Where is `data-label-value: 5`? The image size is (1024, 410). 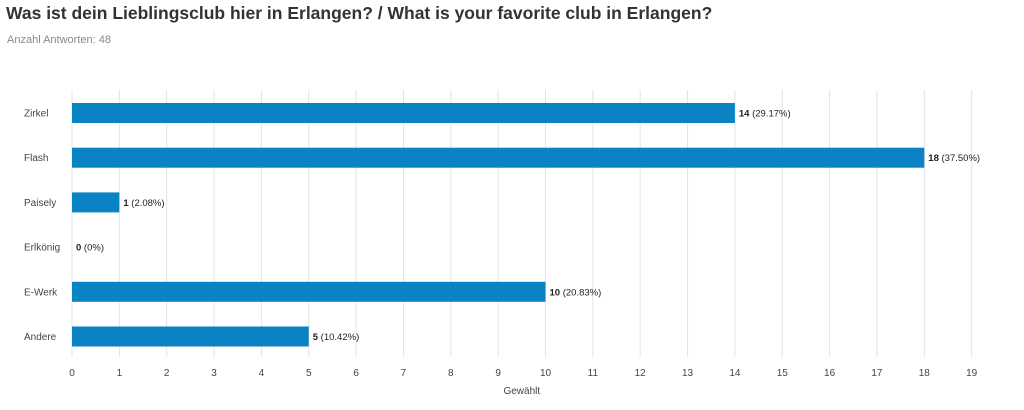
data-label-value: 5 is located at coordinates (316, 337).